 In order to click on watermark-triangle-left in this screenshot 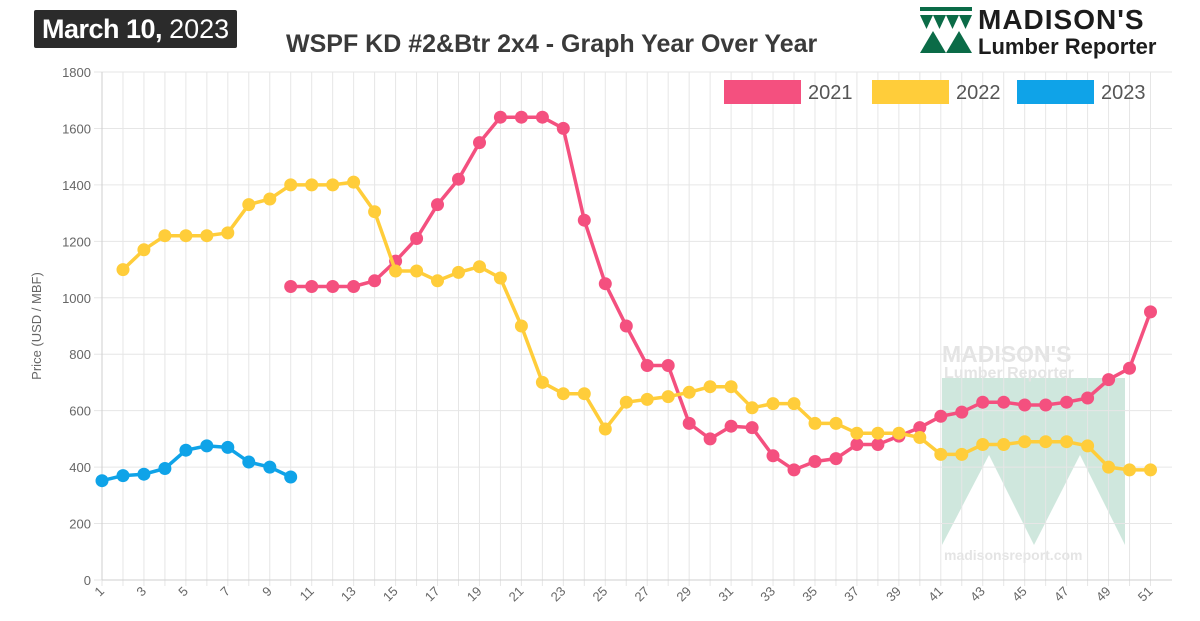, I will do `click(988, 500)`.